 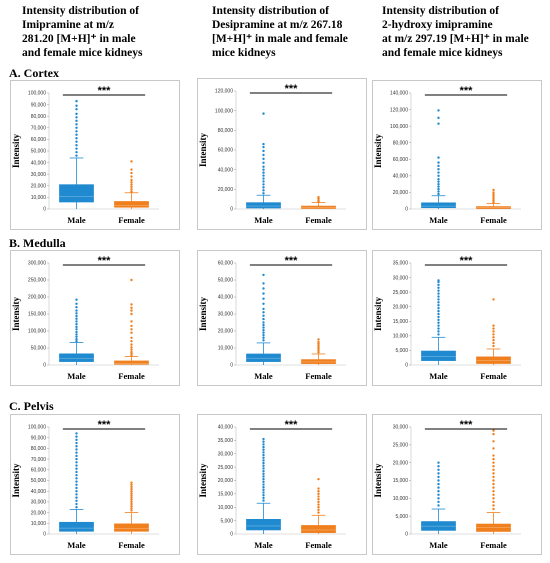 What do you see at coordinates (39, 175) in the screenshot?
I see `y-tick-label: 30,000` at bounding box center [39, 175].